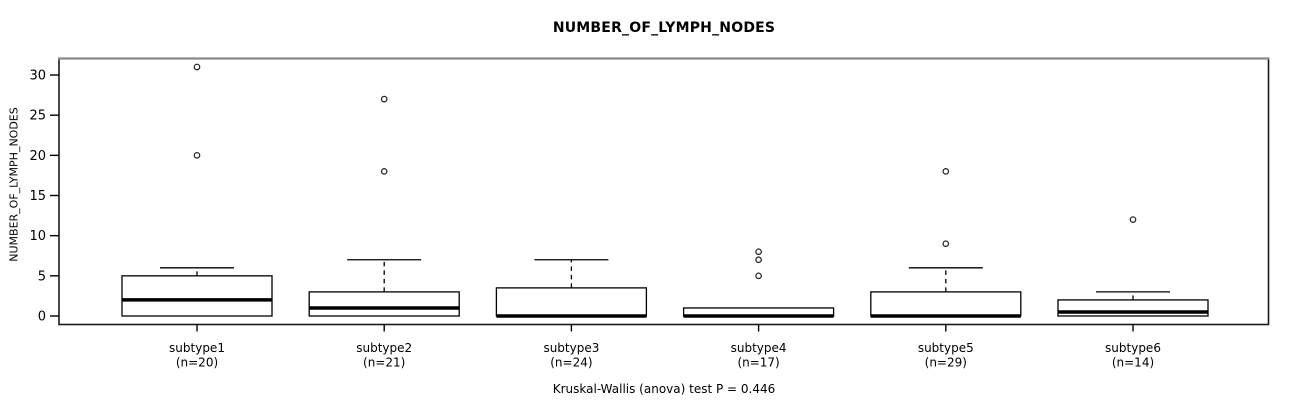 This screenshot has height=400, width=1300. I want to click on y-tick-label: 15, so click(37, 196).